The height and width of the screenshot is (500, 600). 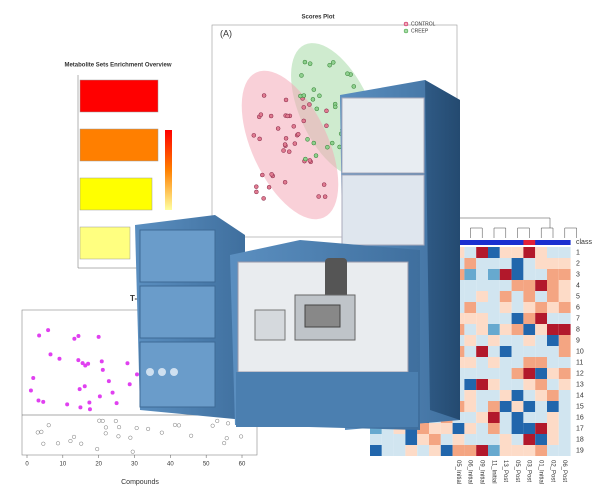 What do you see at coordinates (383, 210) in the screenshot?
I see `tower-panel` at bounding box center [383, 210].